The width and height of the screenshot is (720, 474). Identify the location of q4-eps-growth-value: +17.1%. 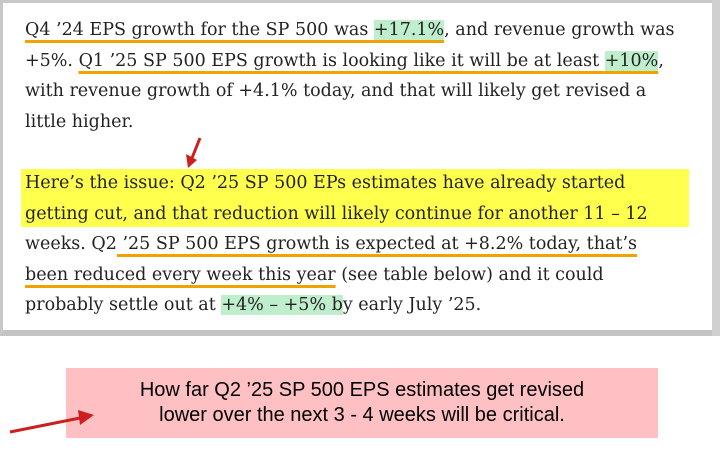
(409, 30).